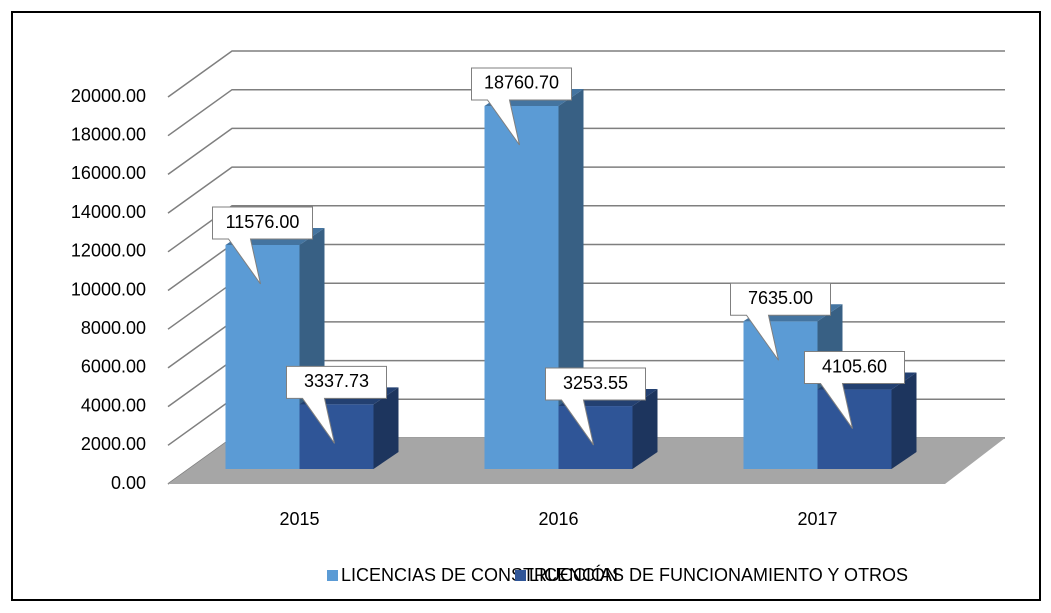 The height and width of the screenshot is (613, 1051). Describe the element at coordinates (113, 328) in the screenshot. I see `y-tick-label: 8000.00` at that location.